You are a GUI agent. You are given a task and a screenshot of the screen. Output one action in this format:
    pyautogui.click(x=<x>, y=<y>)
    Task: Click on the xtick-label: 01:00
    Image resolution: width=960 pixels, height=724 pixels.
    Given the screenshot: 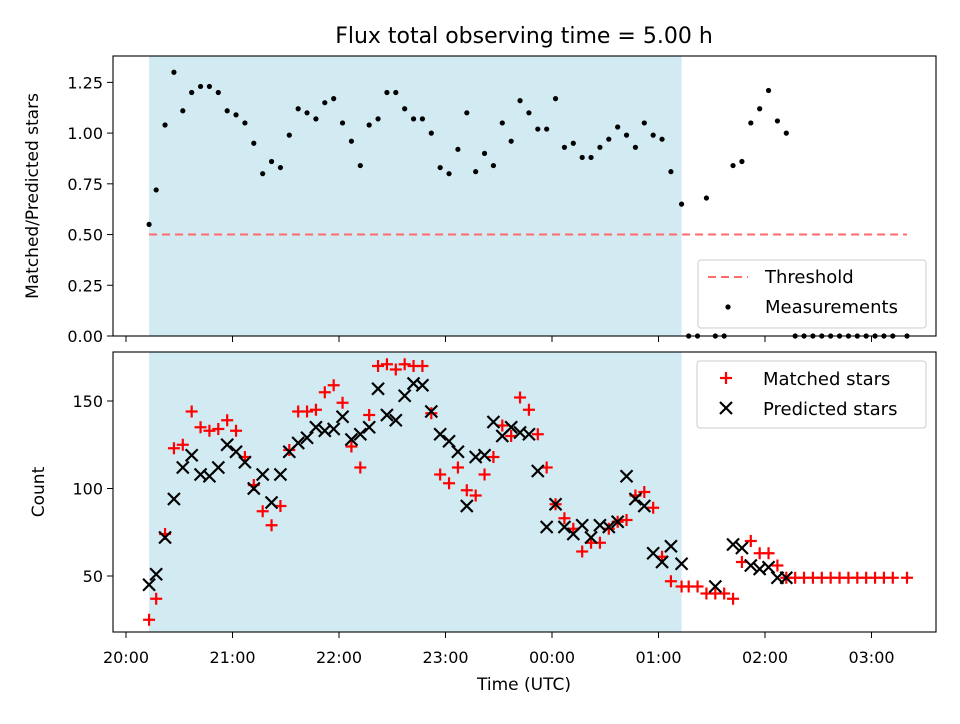 What is the action you would take?
    pyautogui.click(x=658, y=657)
    